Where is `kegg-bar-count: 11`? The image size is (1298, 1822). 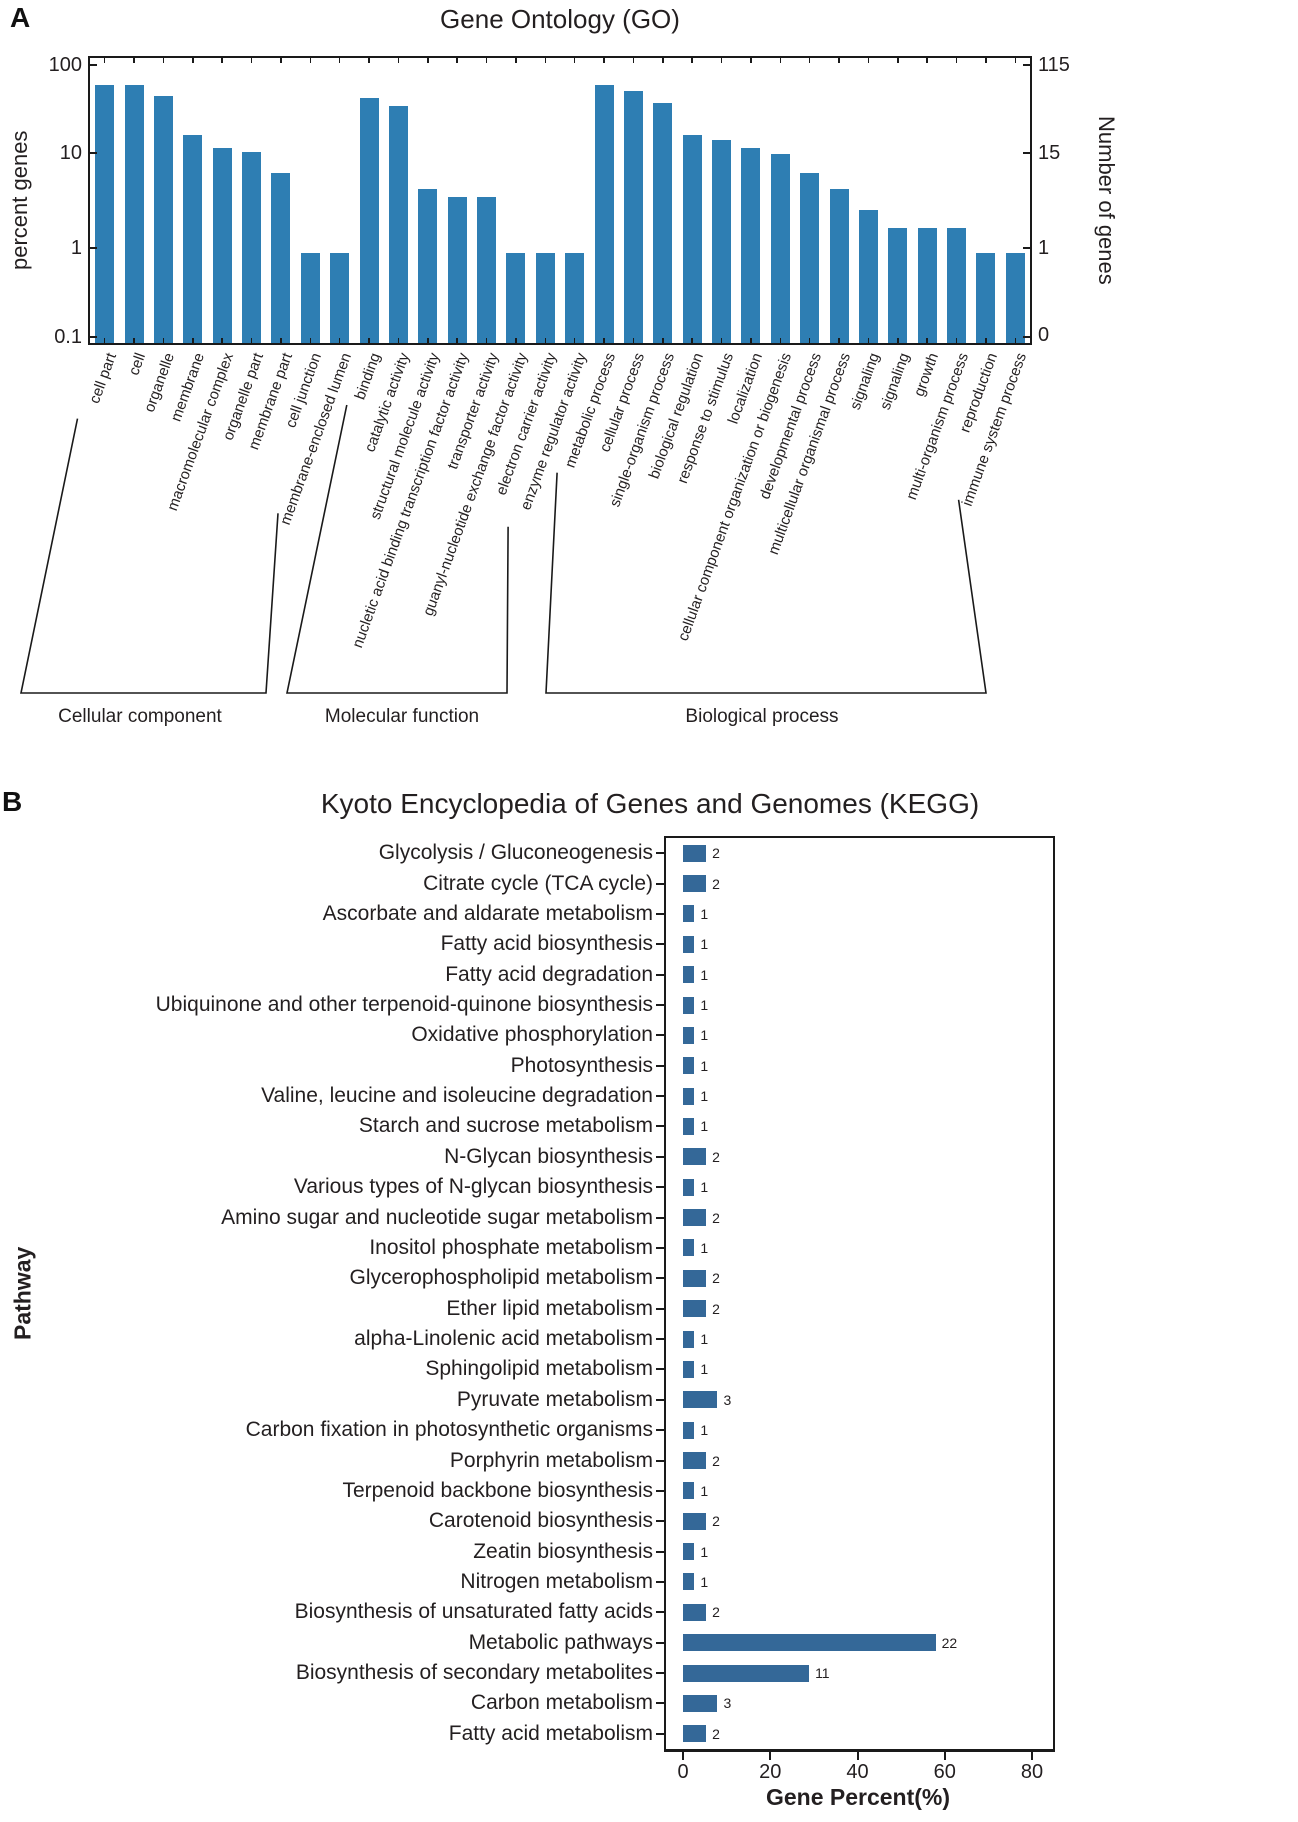 kegg-bar-count: 11 is located at coordinates (822, 1673).